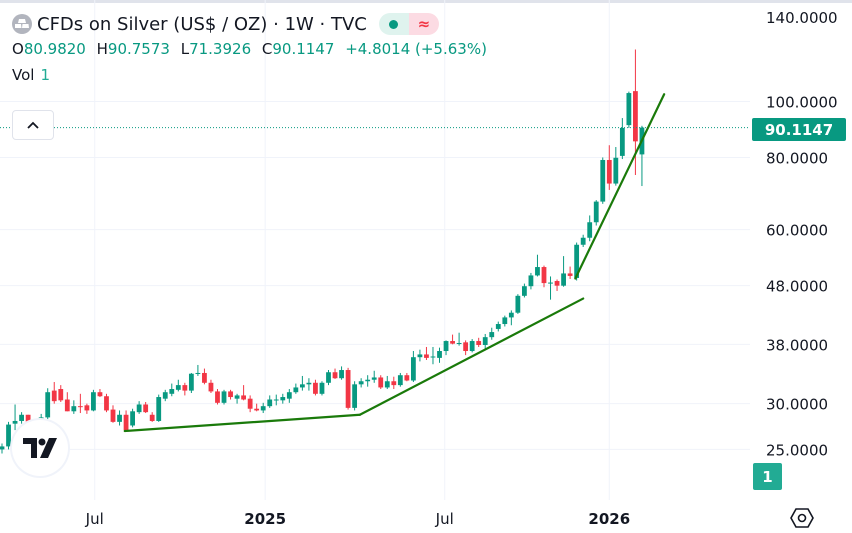  What do you see at coordinates (423, 24) in the screenshot?
I see `wave-icon: ≈` at bounding box center [423, 24].